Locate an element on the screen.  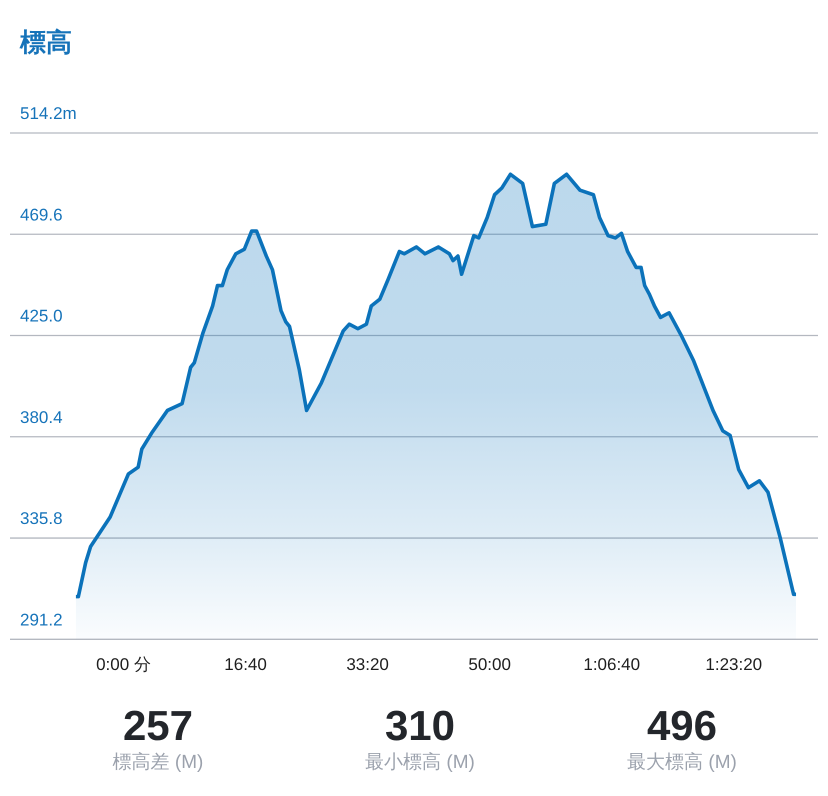
x-tick-label: 0:00 分 is located at coordinates (123, 664).